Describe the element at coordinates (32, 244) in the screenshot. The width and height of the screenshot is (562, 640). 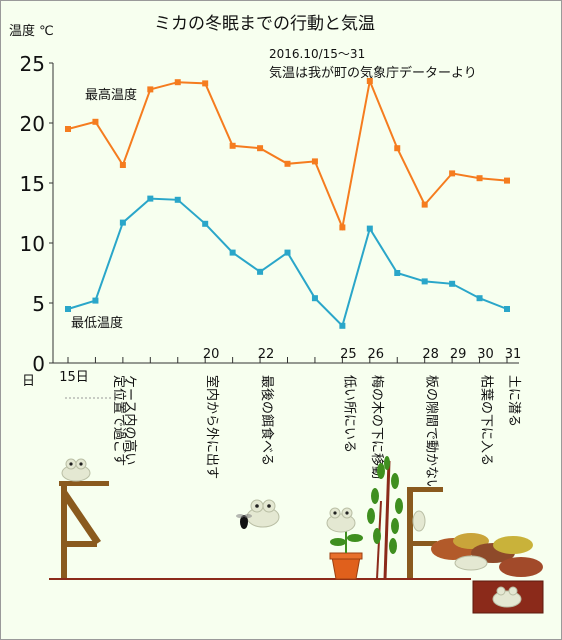
I see `y-tick-label: 10` at that location.